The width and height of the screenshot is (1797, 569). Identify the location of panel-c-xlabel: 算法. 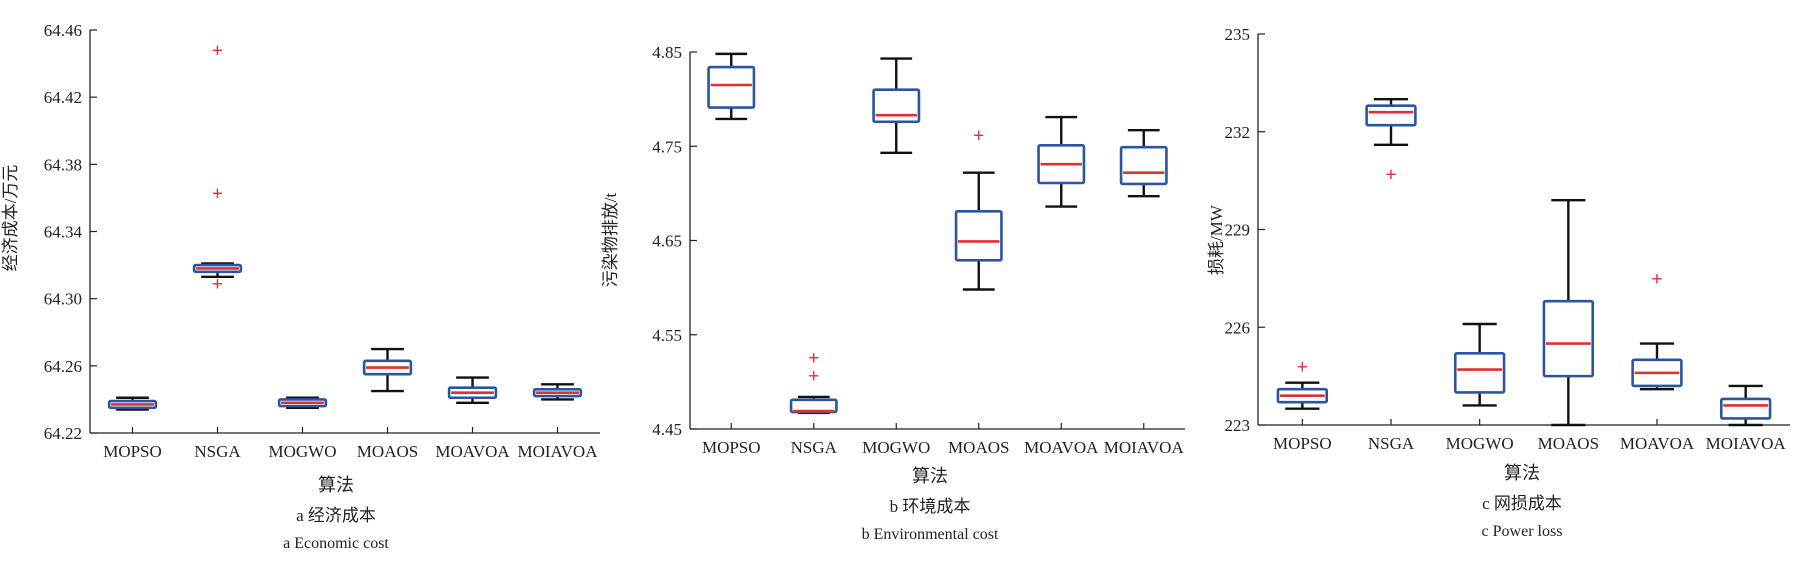
(1522, 473).